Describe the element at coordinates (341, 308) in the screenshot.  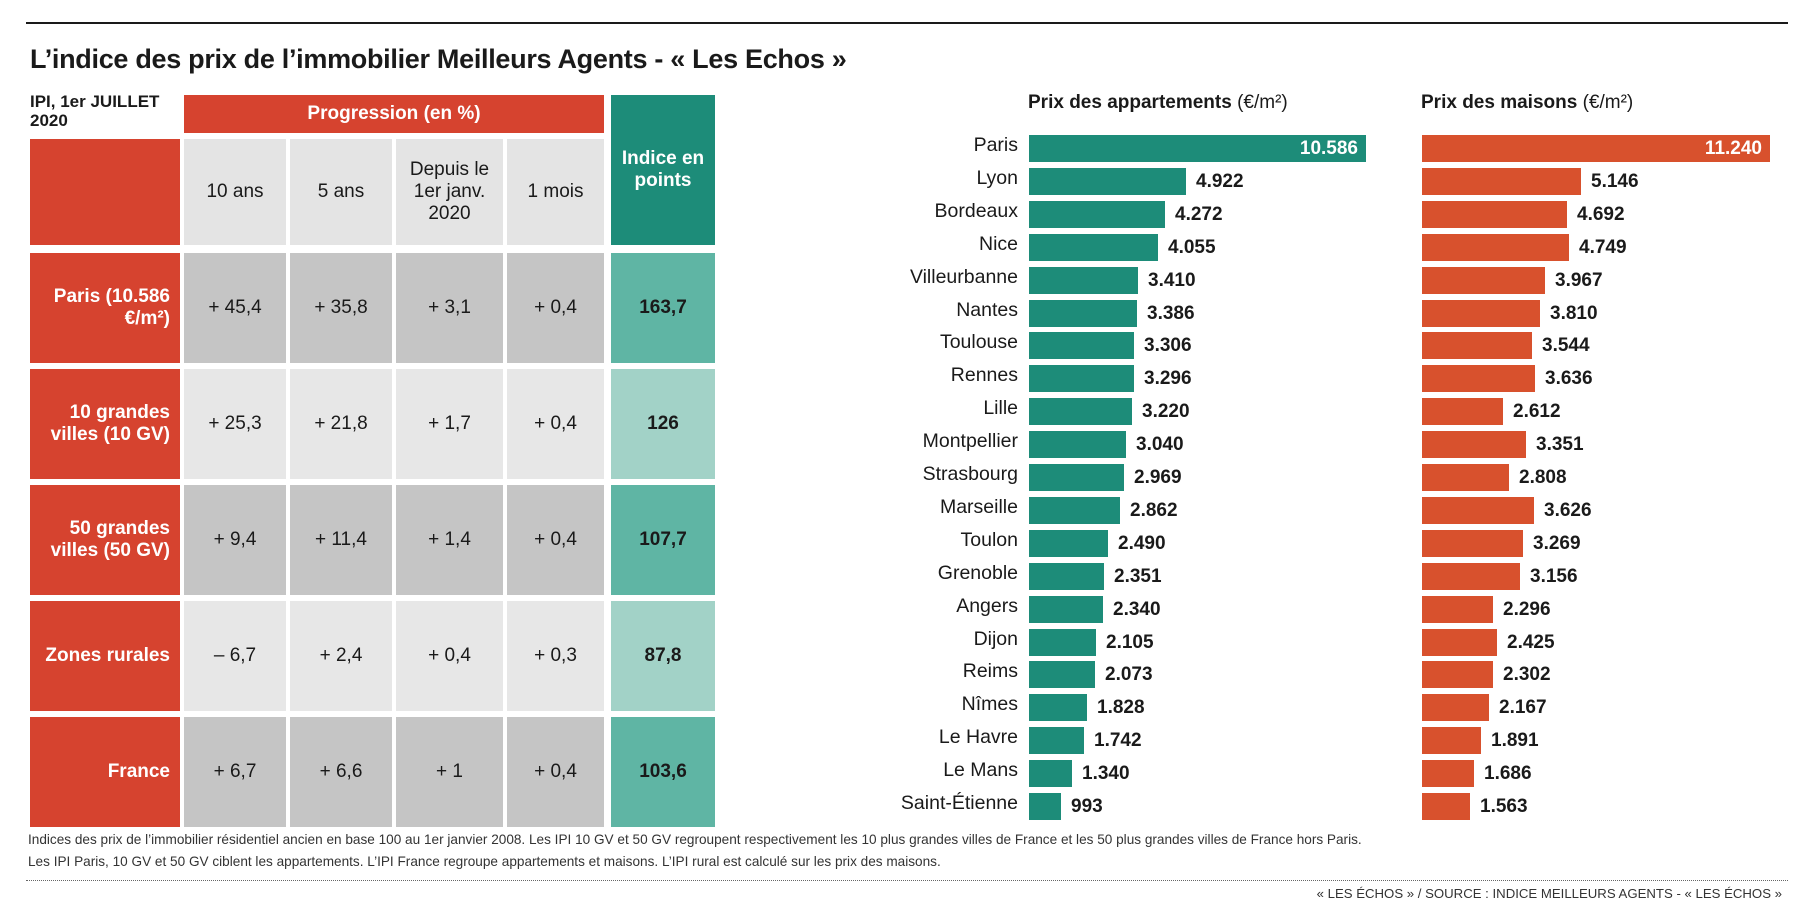
I see `table-cell: + 35,8` at that location.